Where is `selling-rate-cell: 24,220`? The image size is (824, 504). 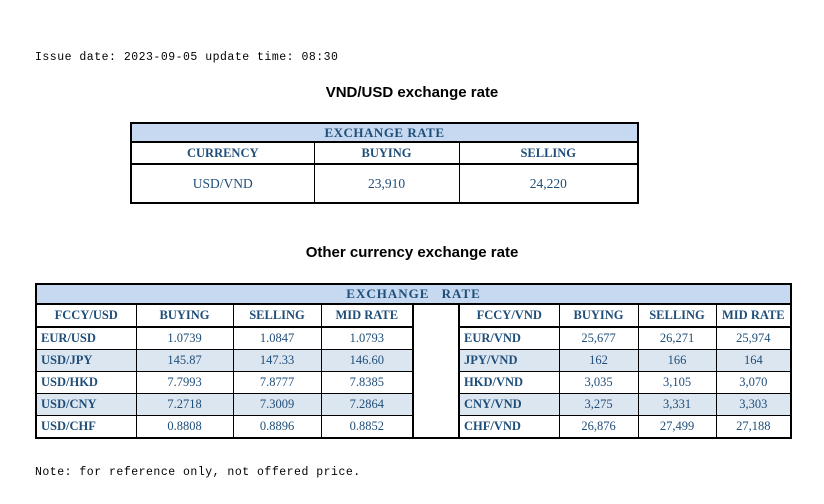 selling-rate-cell: 24,220 is located at coordinates (548, 183).